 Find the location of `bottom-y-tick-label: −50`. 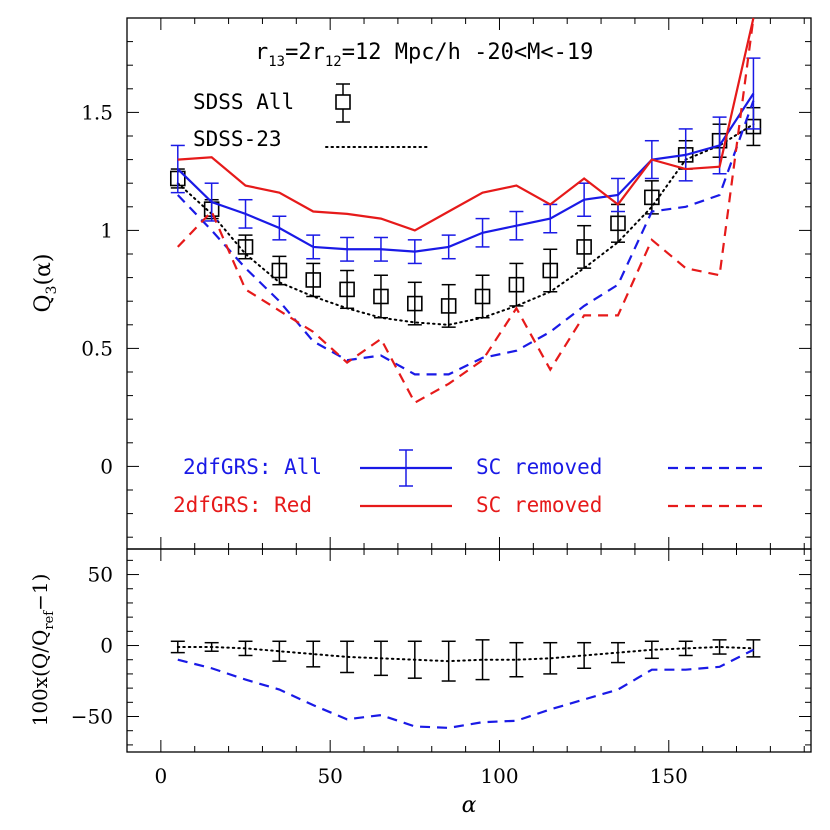

bottom-y-tick-label: −50 is located at coordinates (92, 717).